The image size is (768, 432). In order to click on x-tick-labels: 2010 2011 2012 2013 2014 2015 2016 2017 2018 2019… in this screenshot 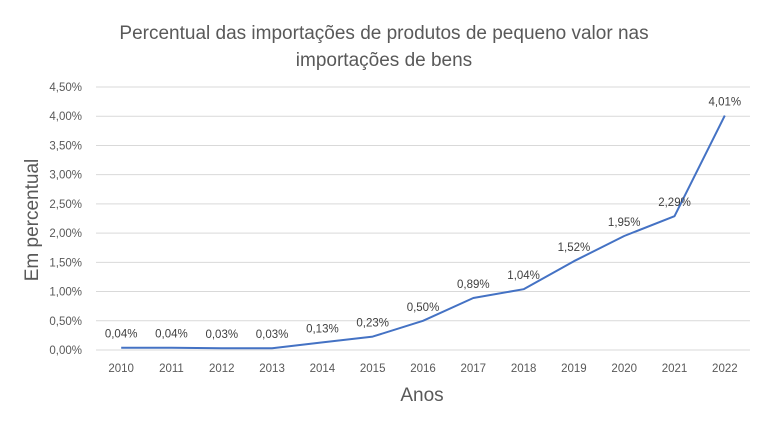, I will do `click(422, 369)`.